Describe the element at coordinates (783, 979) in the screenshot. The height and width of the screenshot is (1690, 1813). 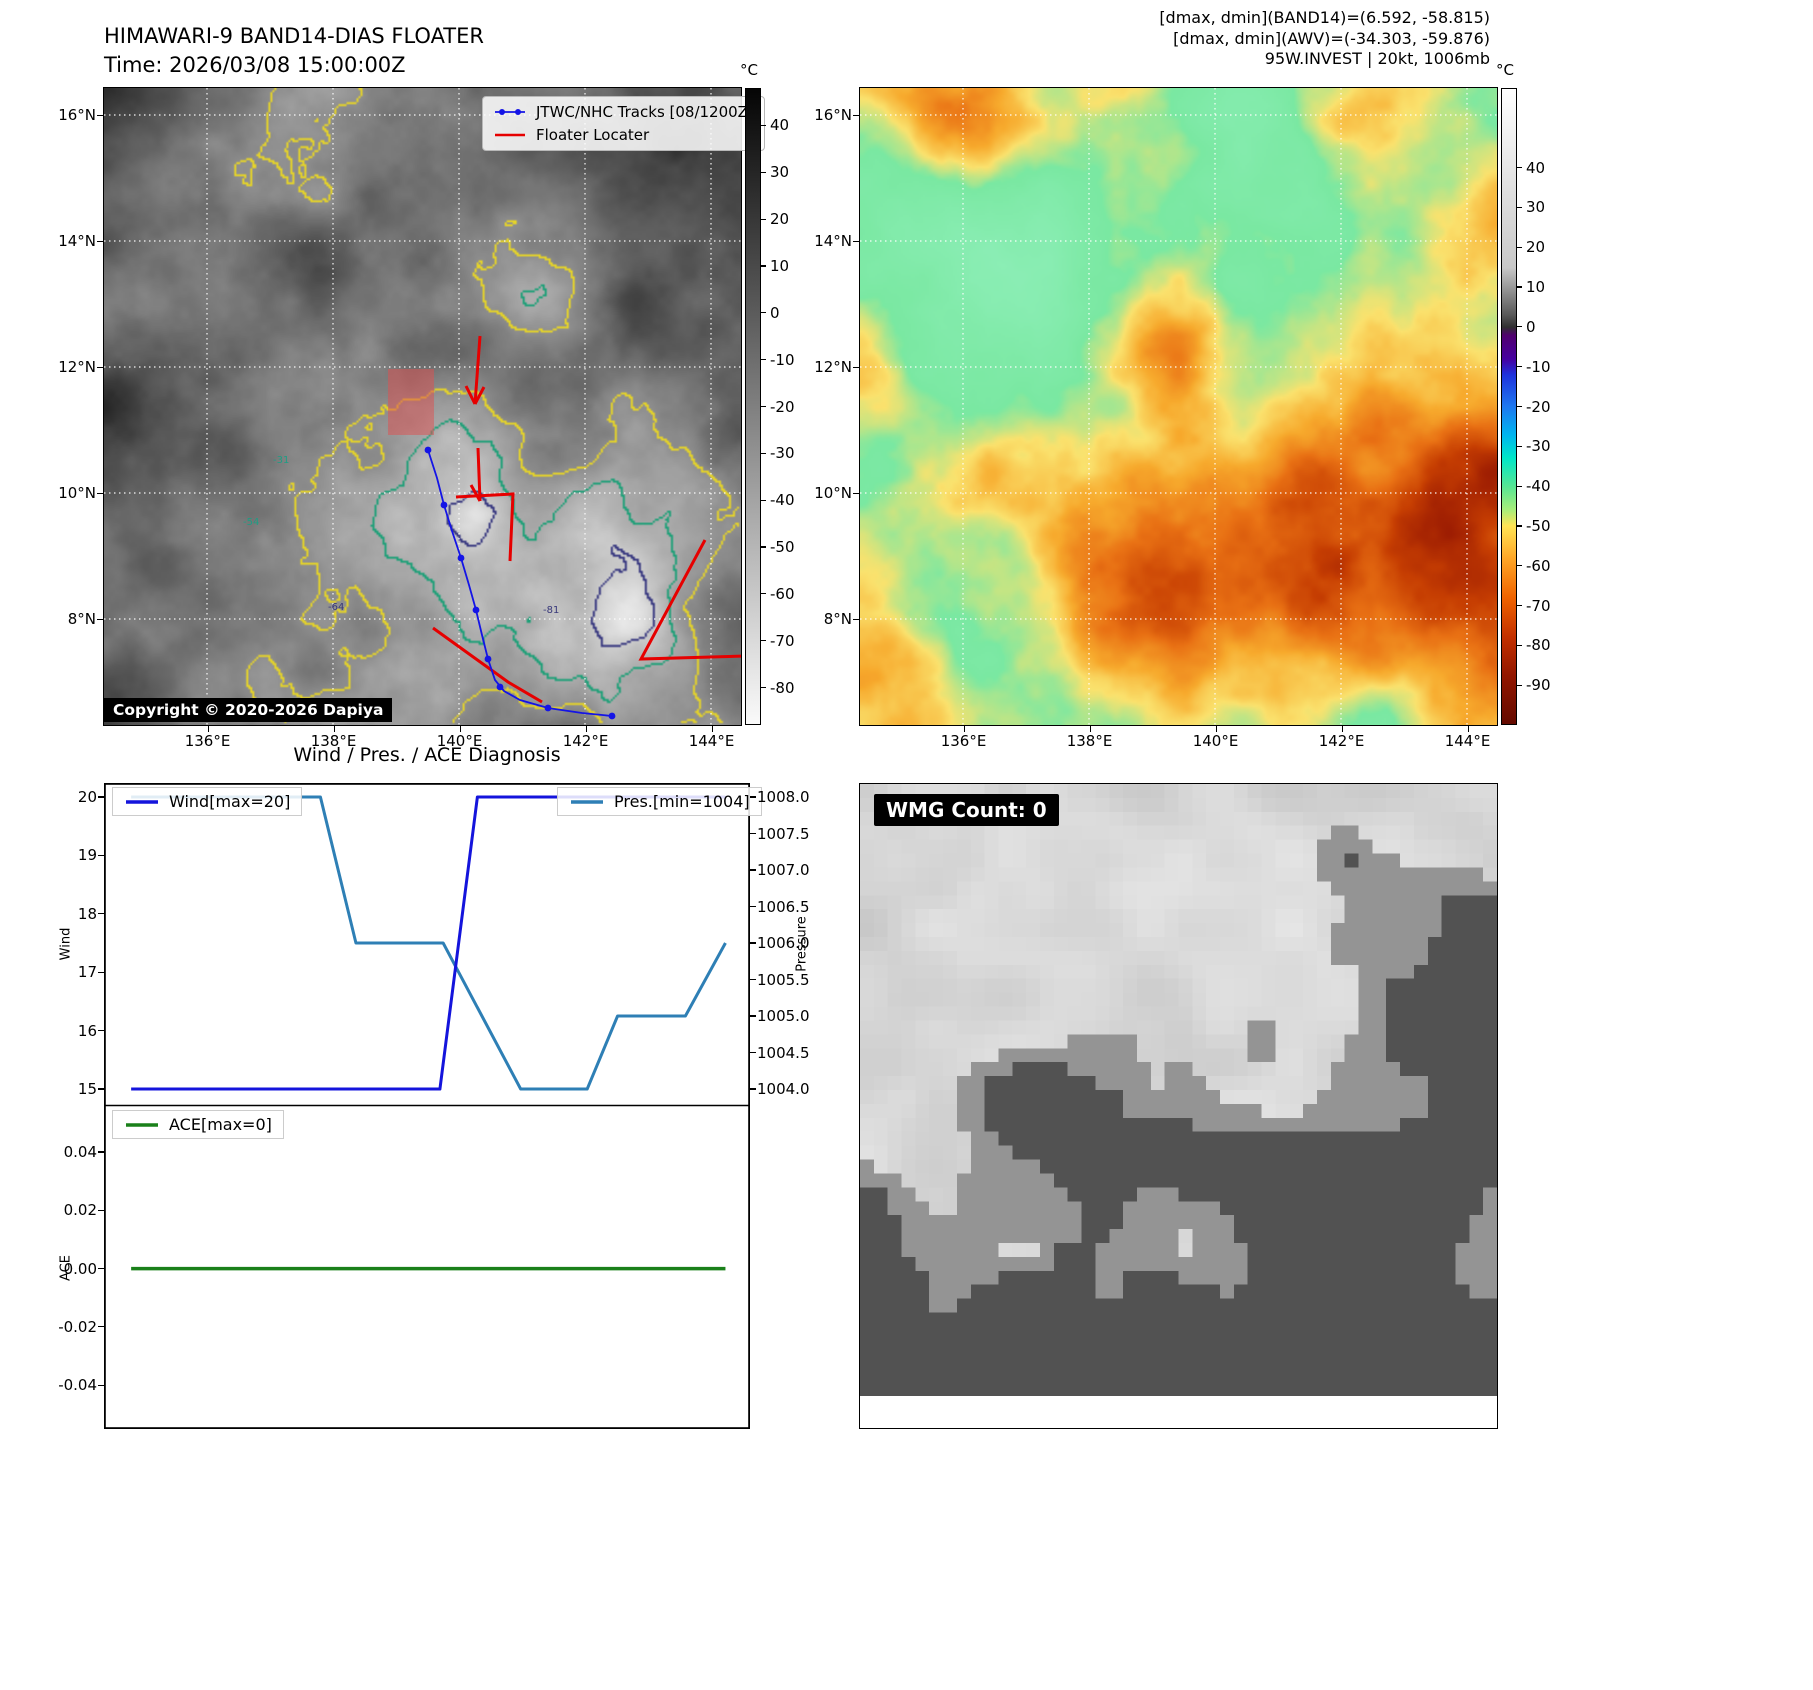
I see `pressure-tick-label: 1005.5` at that location.